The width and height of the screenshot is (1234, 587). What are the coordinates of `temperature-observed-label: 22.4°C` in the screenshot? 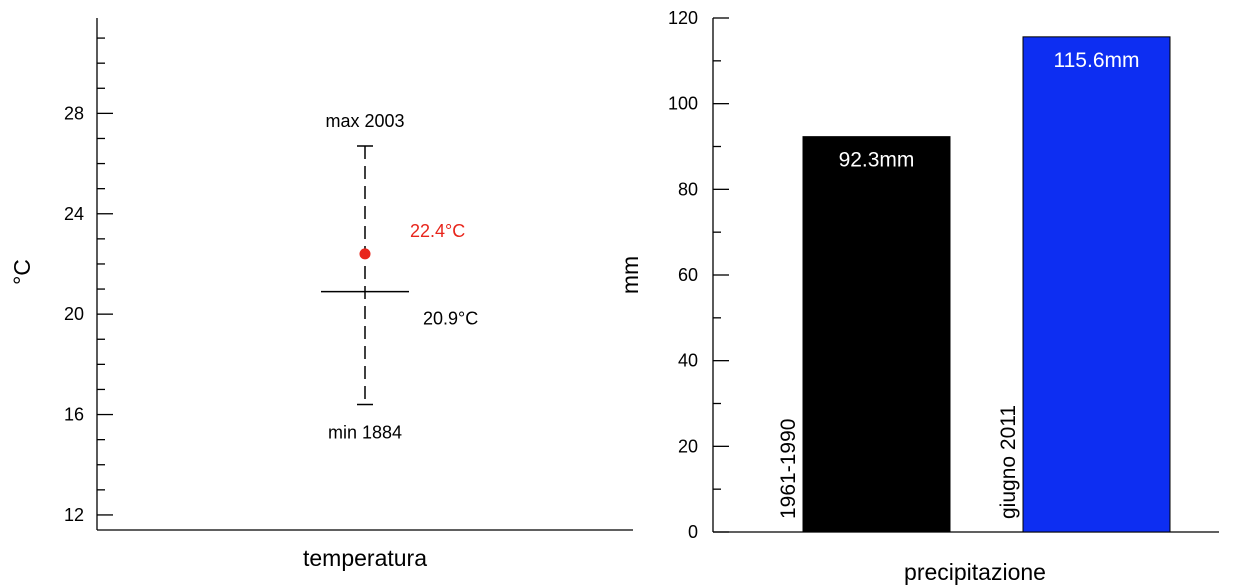 It's located at (437, 231).